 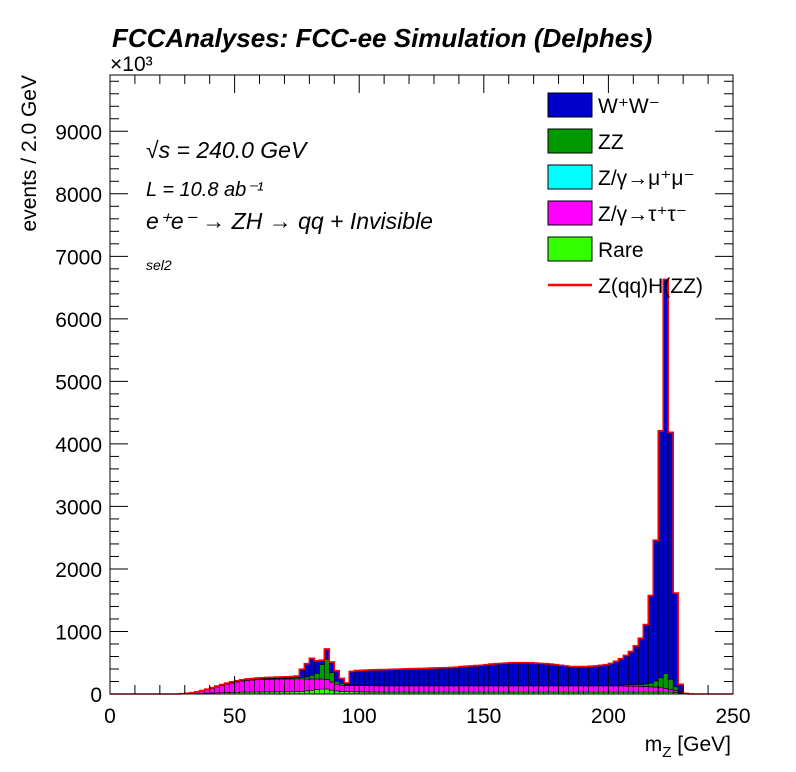 I want to click on y-tick-label: 0, so click(x=96, y=695).